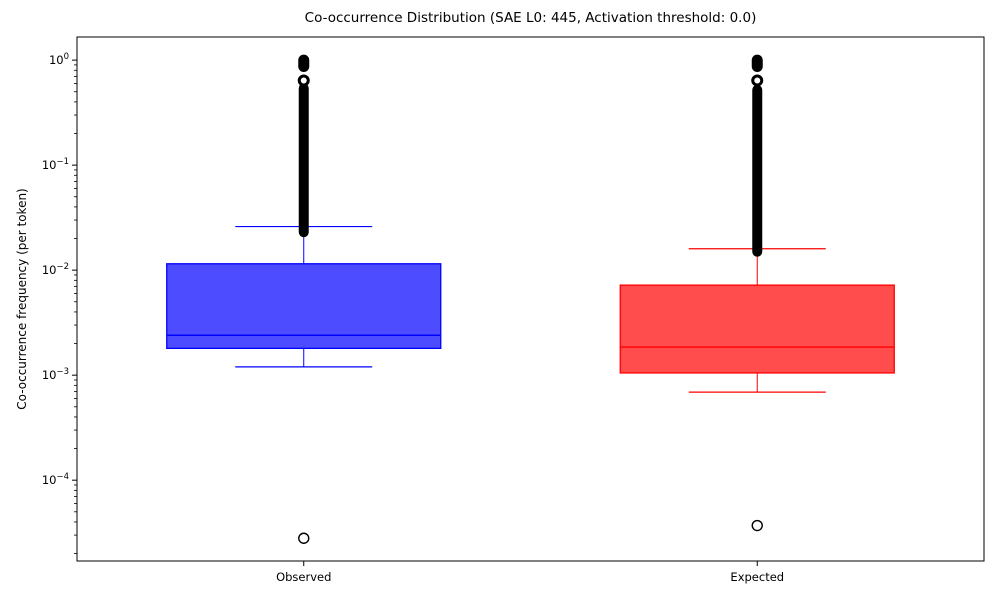 This screenshot has height=600, width=1000. I want to click on x-tick-label-observed: Observed, so click(303, 577).